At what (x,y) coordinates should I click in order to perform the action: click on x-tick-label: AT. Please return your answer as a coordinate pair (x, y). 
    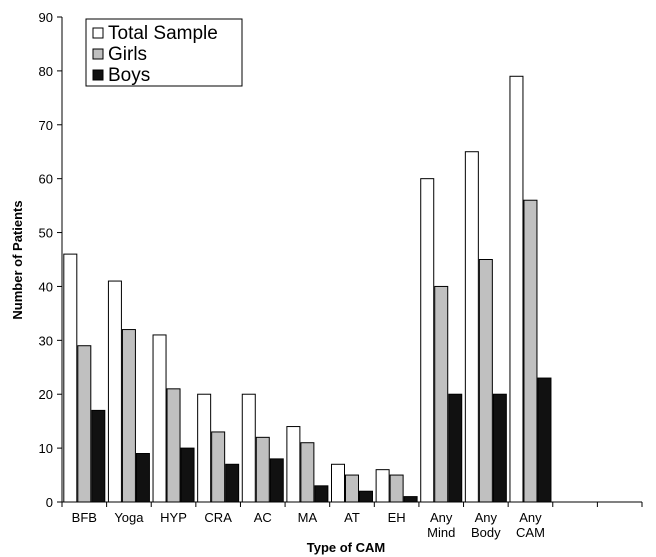
    Looking at the image, I should click on (352, 517).